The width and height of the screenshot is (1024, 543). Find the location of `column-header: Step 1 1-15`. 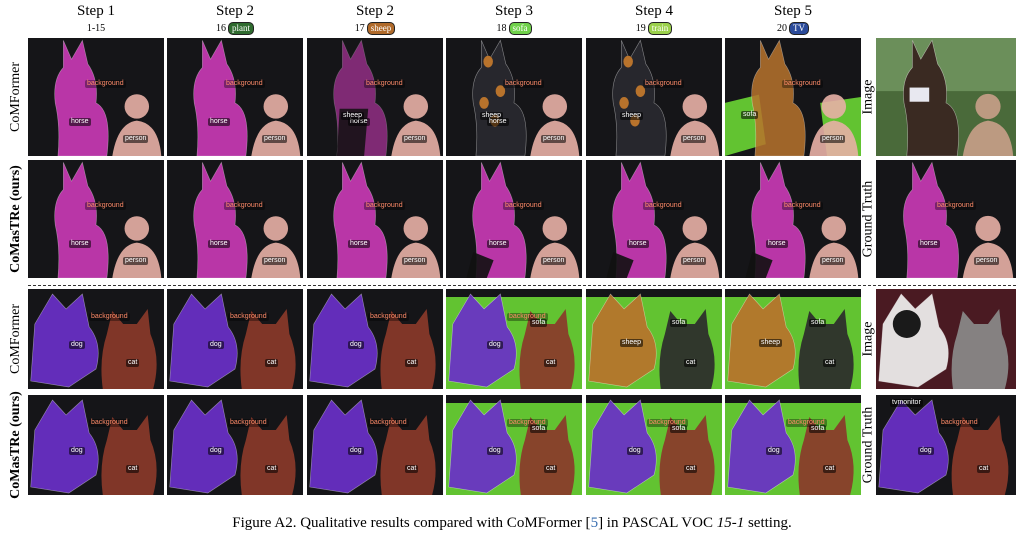

column-header: Step 1 1-15 is located at coordinates (96, 19).